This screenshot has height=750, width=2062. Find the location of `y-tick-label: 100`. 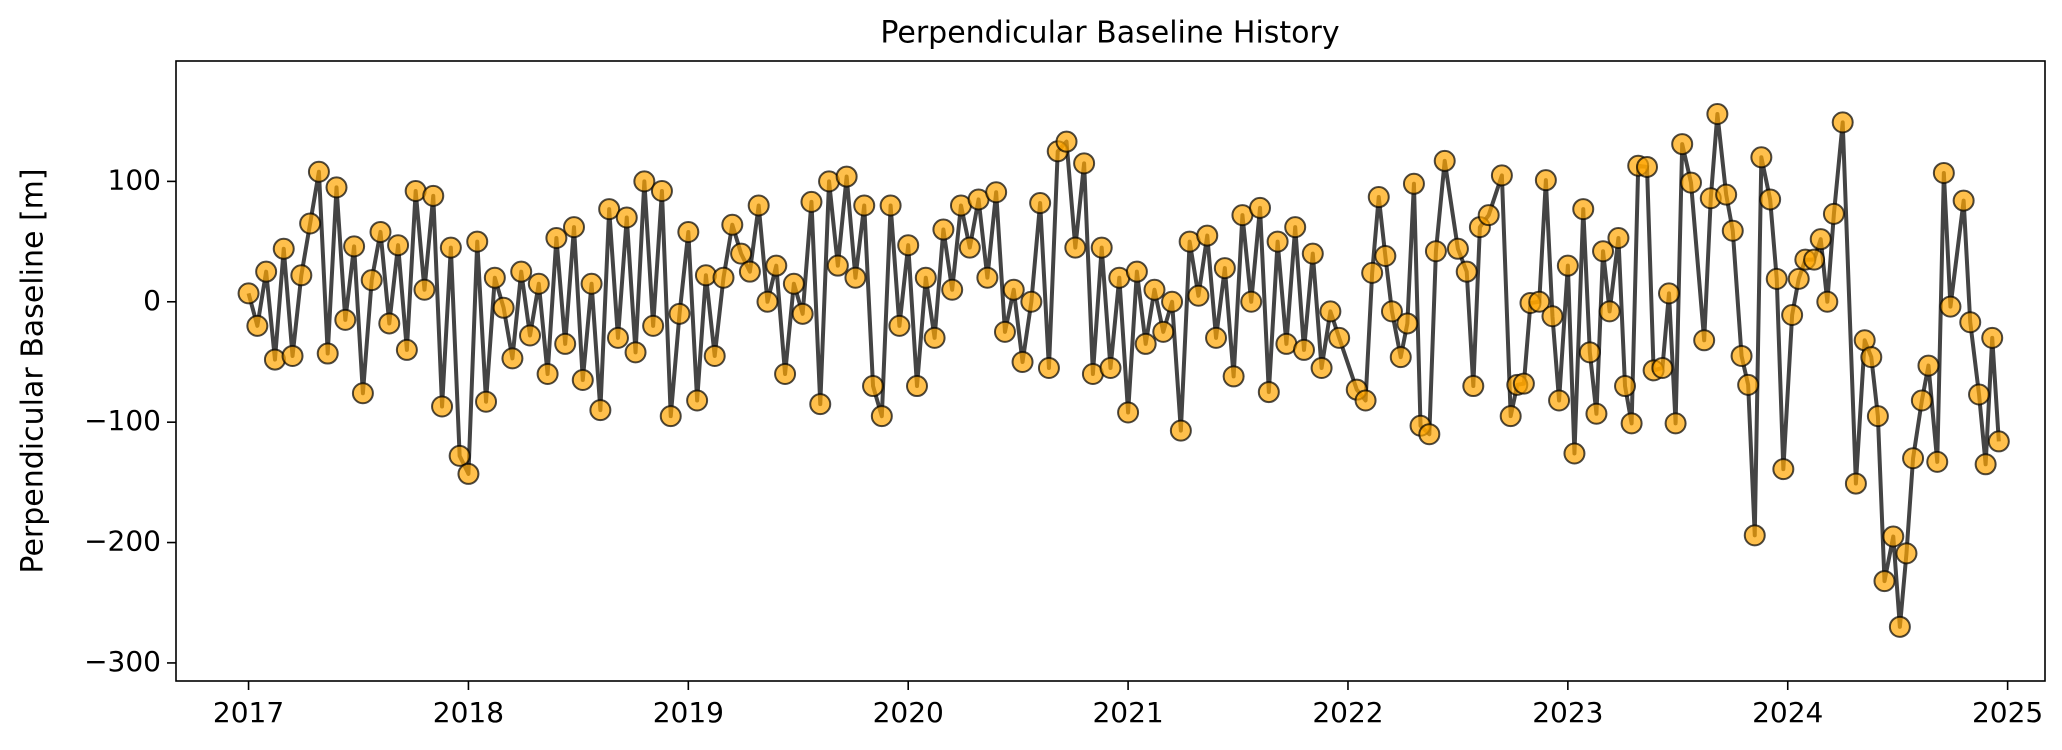

y-tick-label: 100 is located at coordinates (134, 179).